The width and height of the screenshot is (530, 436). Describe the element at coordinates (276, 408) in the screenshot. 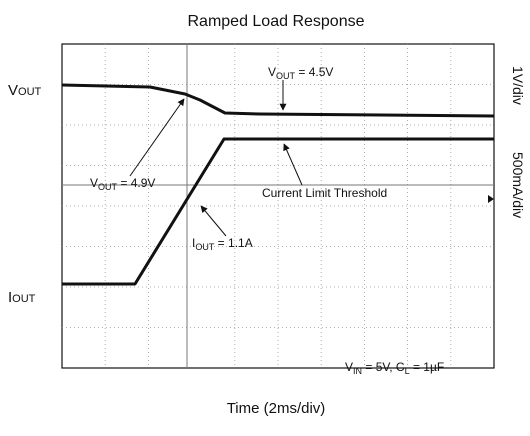

I see `x-axis-label: Time (2ms/div)` at that location.